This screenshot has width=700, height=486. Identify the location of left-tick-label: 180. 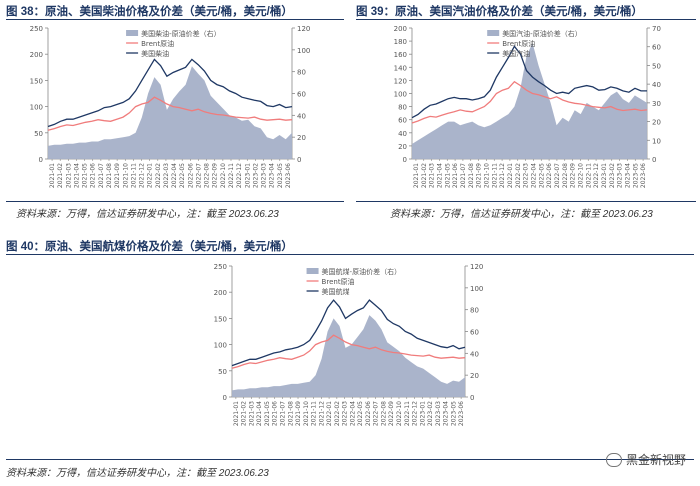
(400, 42).